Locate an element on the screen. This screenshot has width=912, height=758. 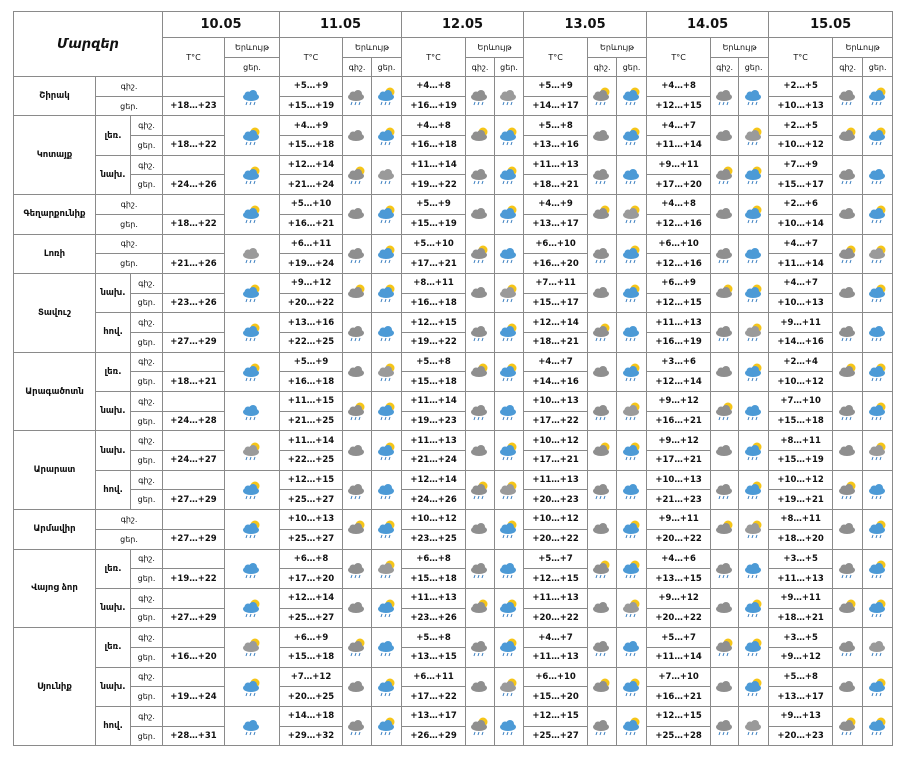
date: 12.05 is located at coordinates (463, 24).